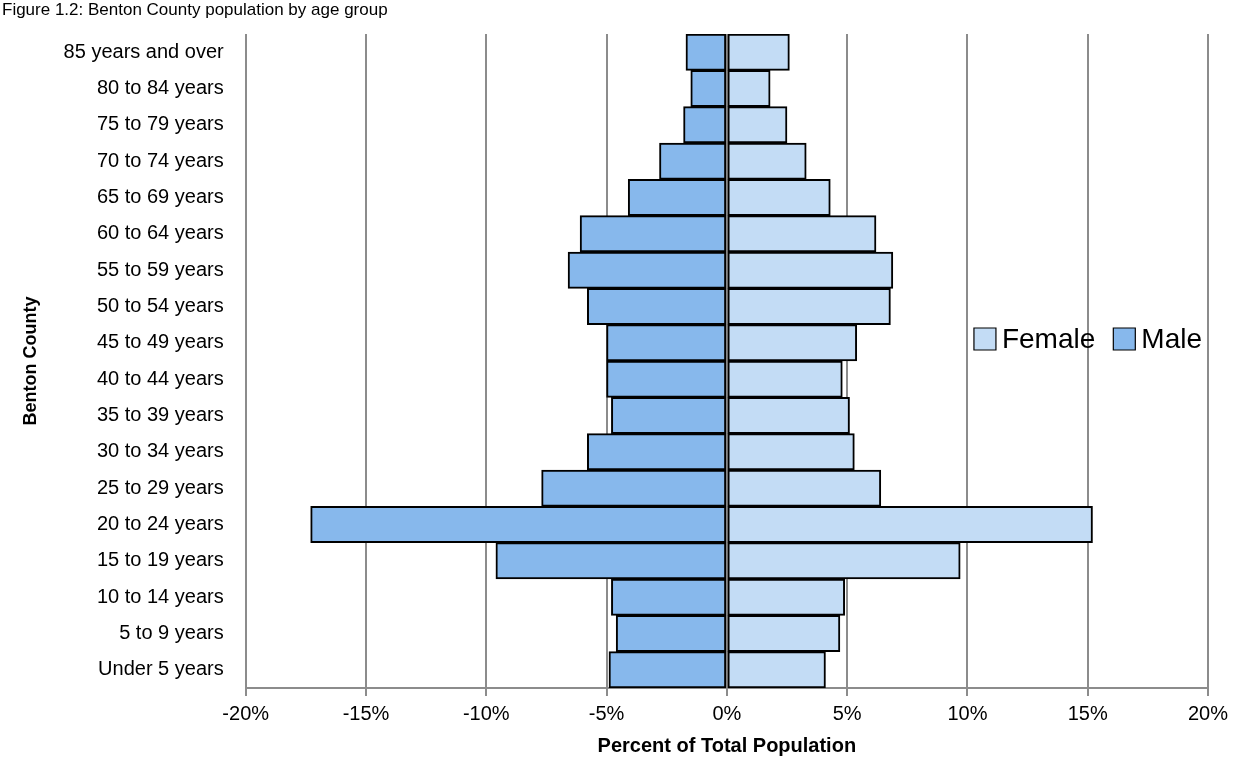 The height and width of the screenshot is (766, 1254). Describe the element at coordinates (160, 87) in the screenshot. I see `y-tick-label: 80 to 84 years` at that location.